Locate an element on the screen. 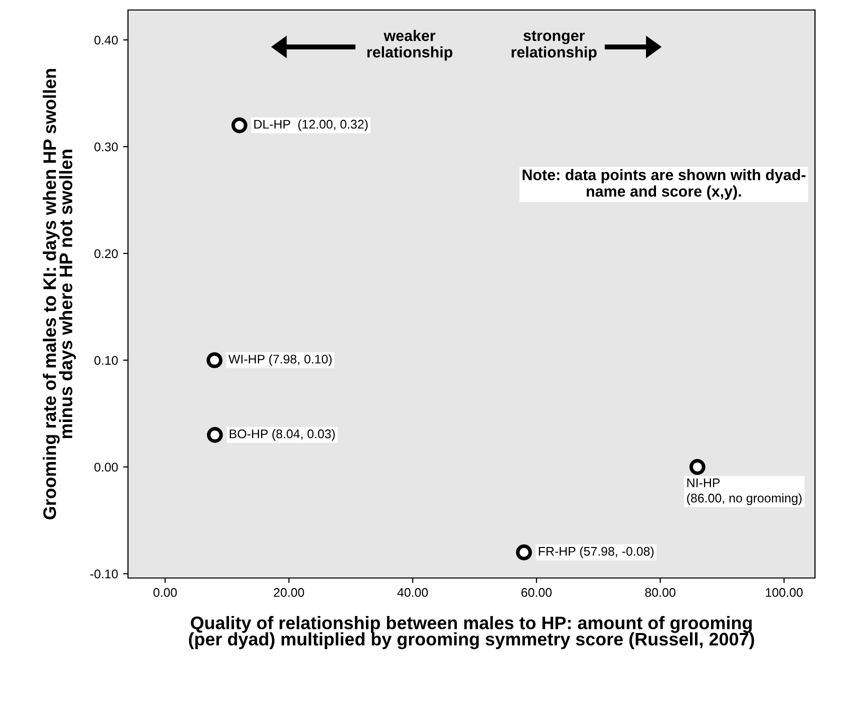 The height and width of the screenshot is (701, 846). x-tick-label: 20.00 is located at coordinates (289, 592).